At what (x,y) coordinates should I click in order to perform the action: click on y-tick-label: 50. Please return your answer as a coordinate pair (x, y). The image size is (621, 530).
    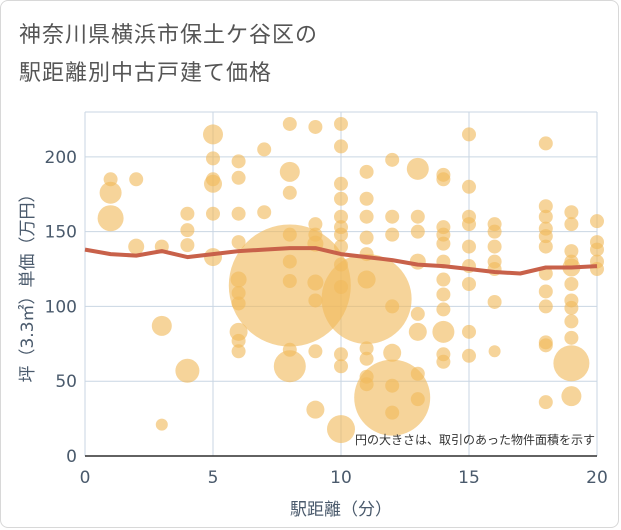
    Looking at the image, I should click on (66, 382).